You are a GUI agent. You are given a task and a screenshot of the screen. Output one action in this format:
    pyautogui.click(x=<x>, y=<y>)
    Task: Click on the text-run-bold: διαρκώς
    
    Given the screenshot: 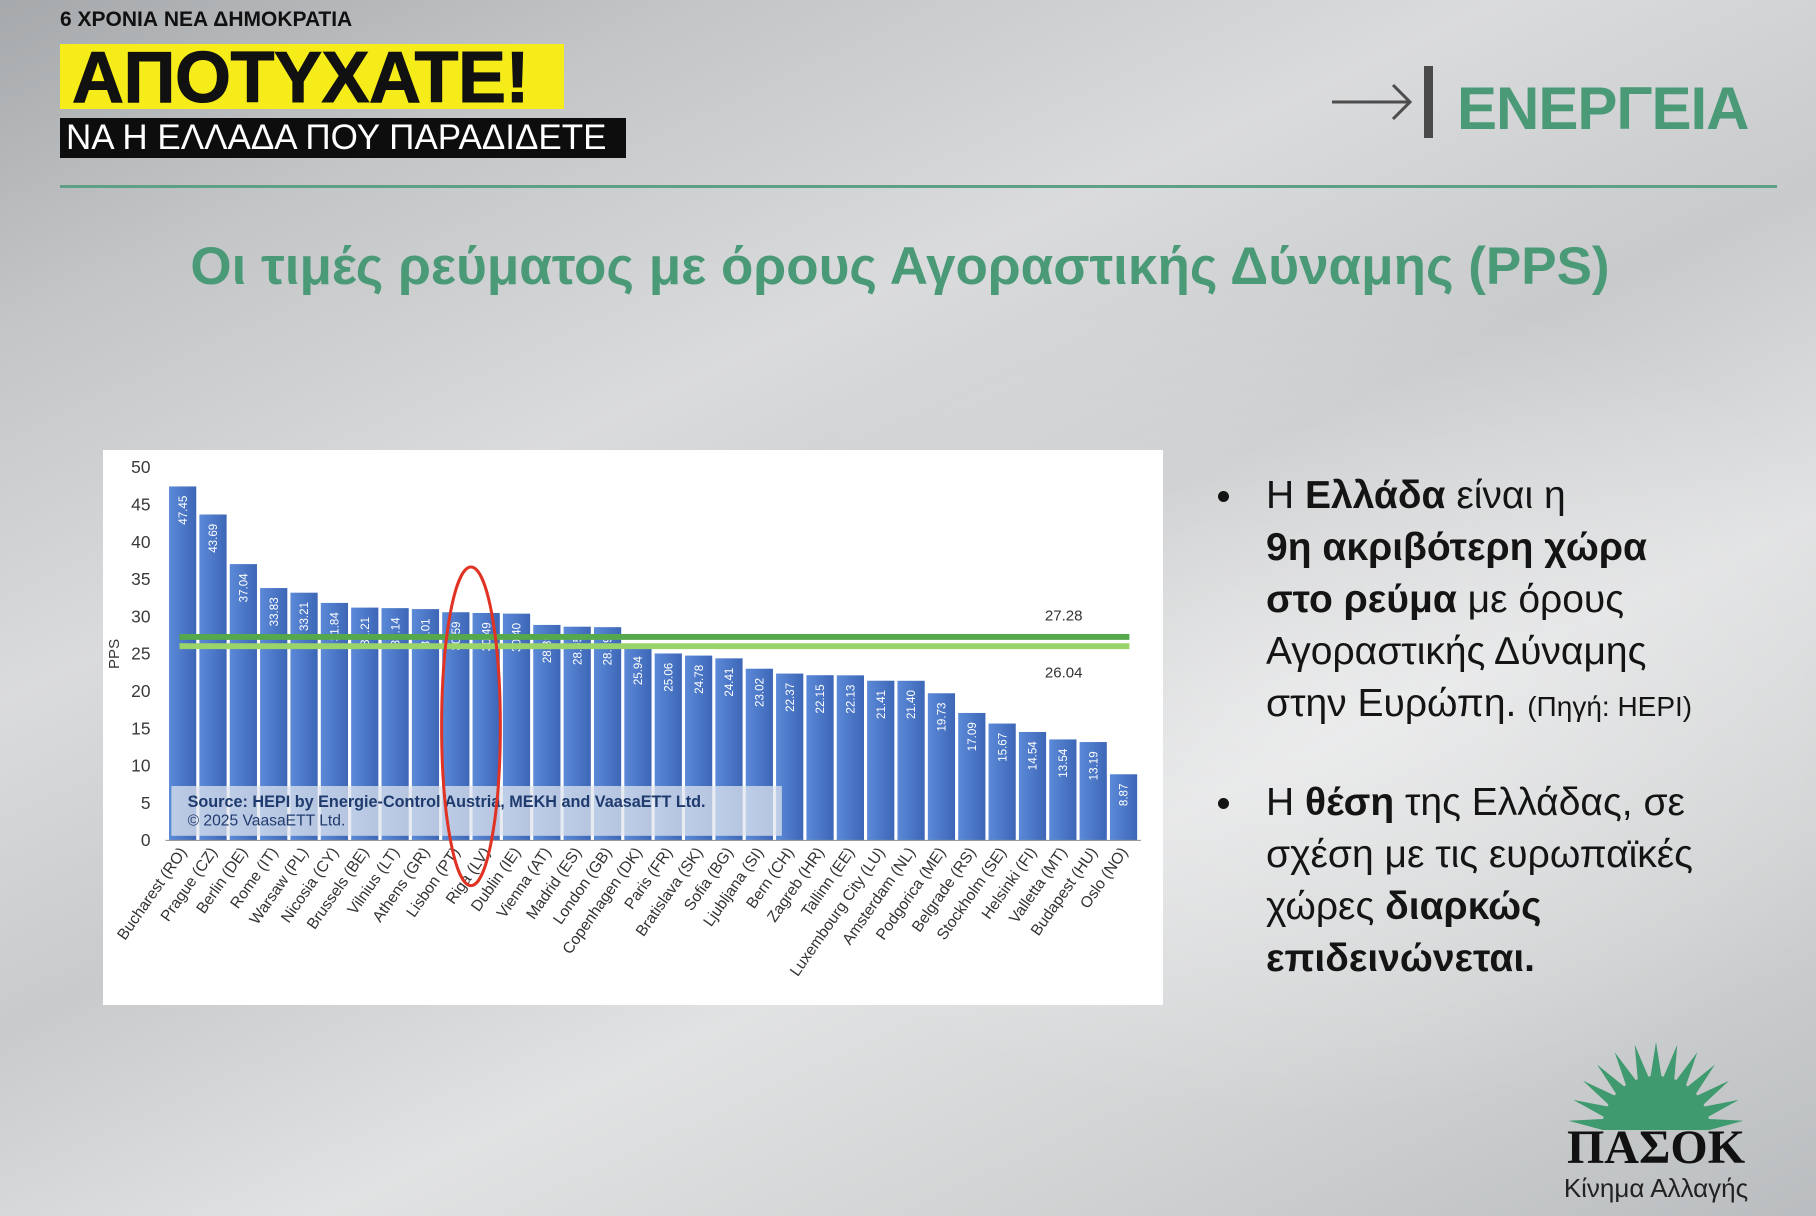 What is the action you would take?
    pyautogui.click(x=1463, y=906)
    